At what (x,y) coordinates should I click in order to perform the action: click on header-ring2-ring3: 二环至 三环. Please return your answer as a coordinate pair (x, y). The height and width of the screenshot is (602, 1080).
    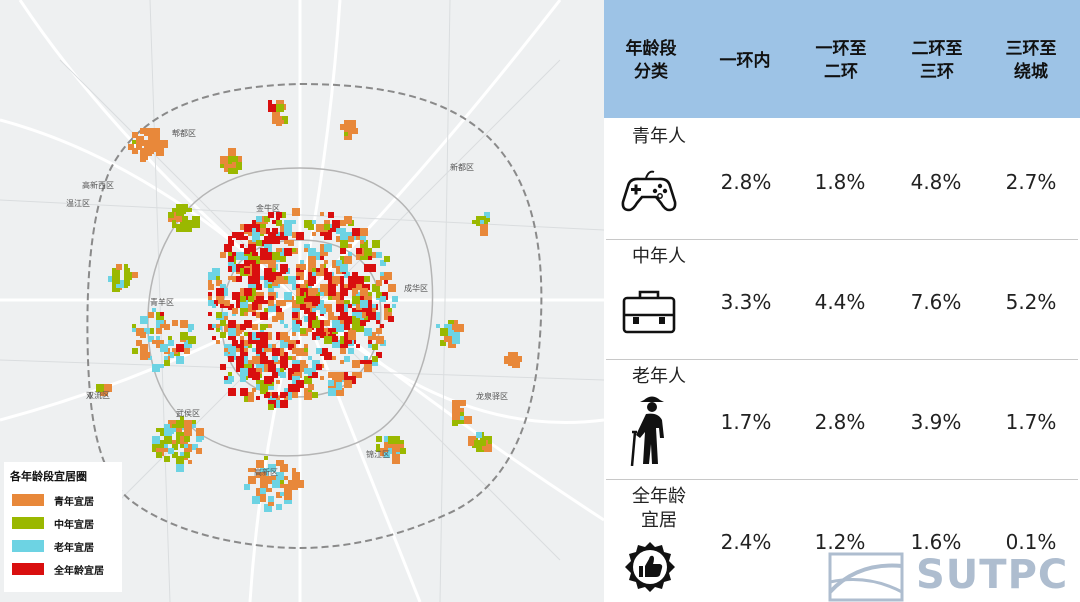
    Looking at the image, I should click on (937, 61).